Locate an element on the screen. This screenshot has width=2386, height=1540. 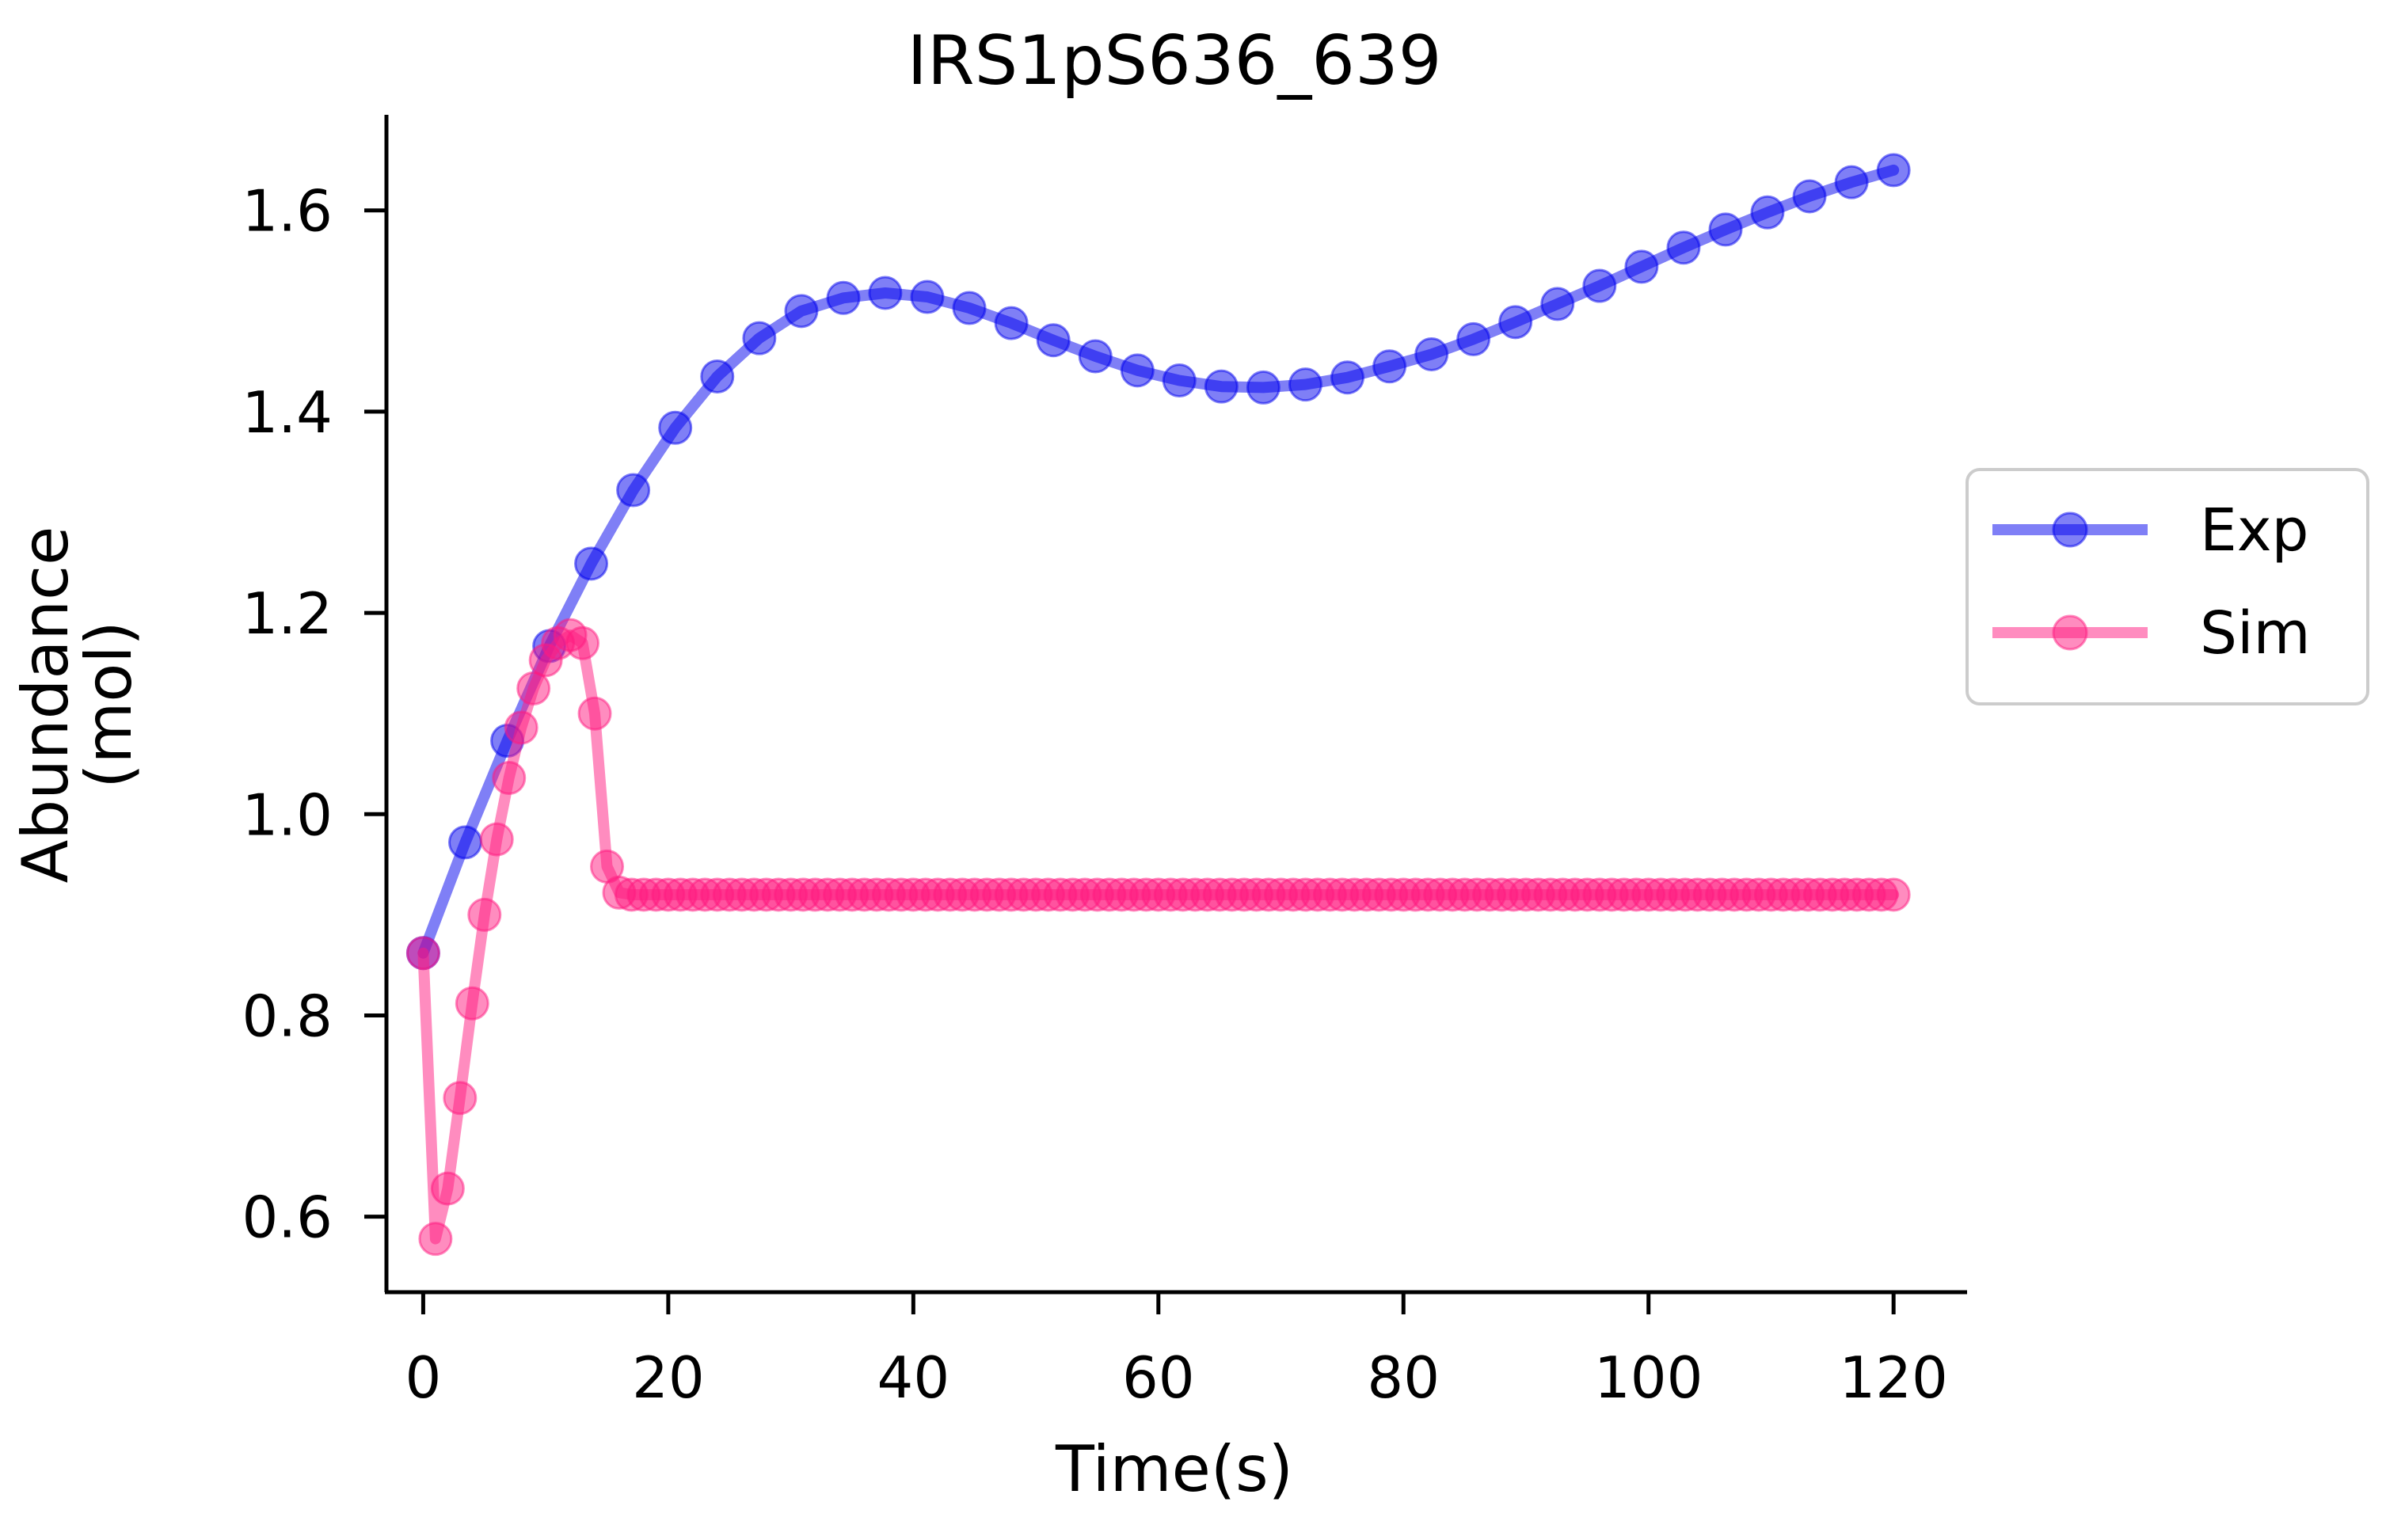
x-tick-label: 80 is located at coordinates (1403, 1377).